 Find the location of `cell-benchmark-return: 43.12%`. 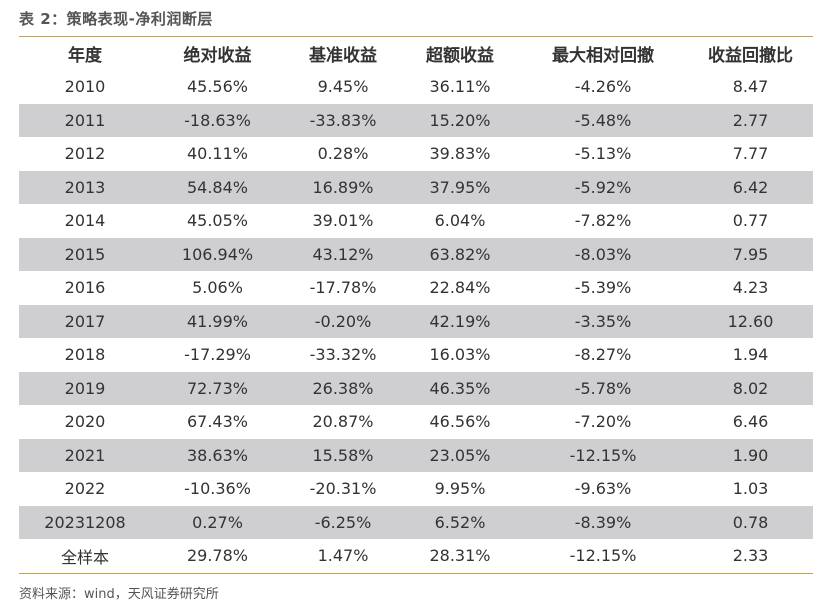

cell-benchmark-return: 43.12% is located at coordinates (343, 254).